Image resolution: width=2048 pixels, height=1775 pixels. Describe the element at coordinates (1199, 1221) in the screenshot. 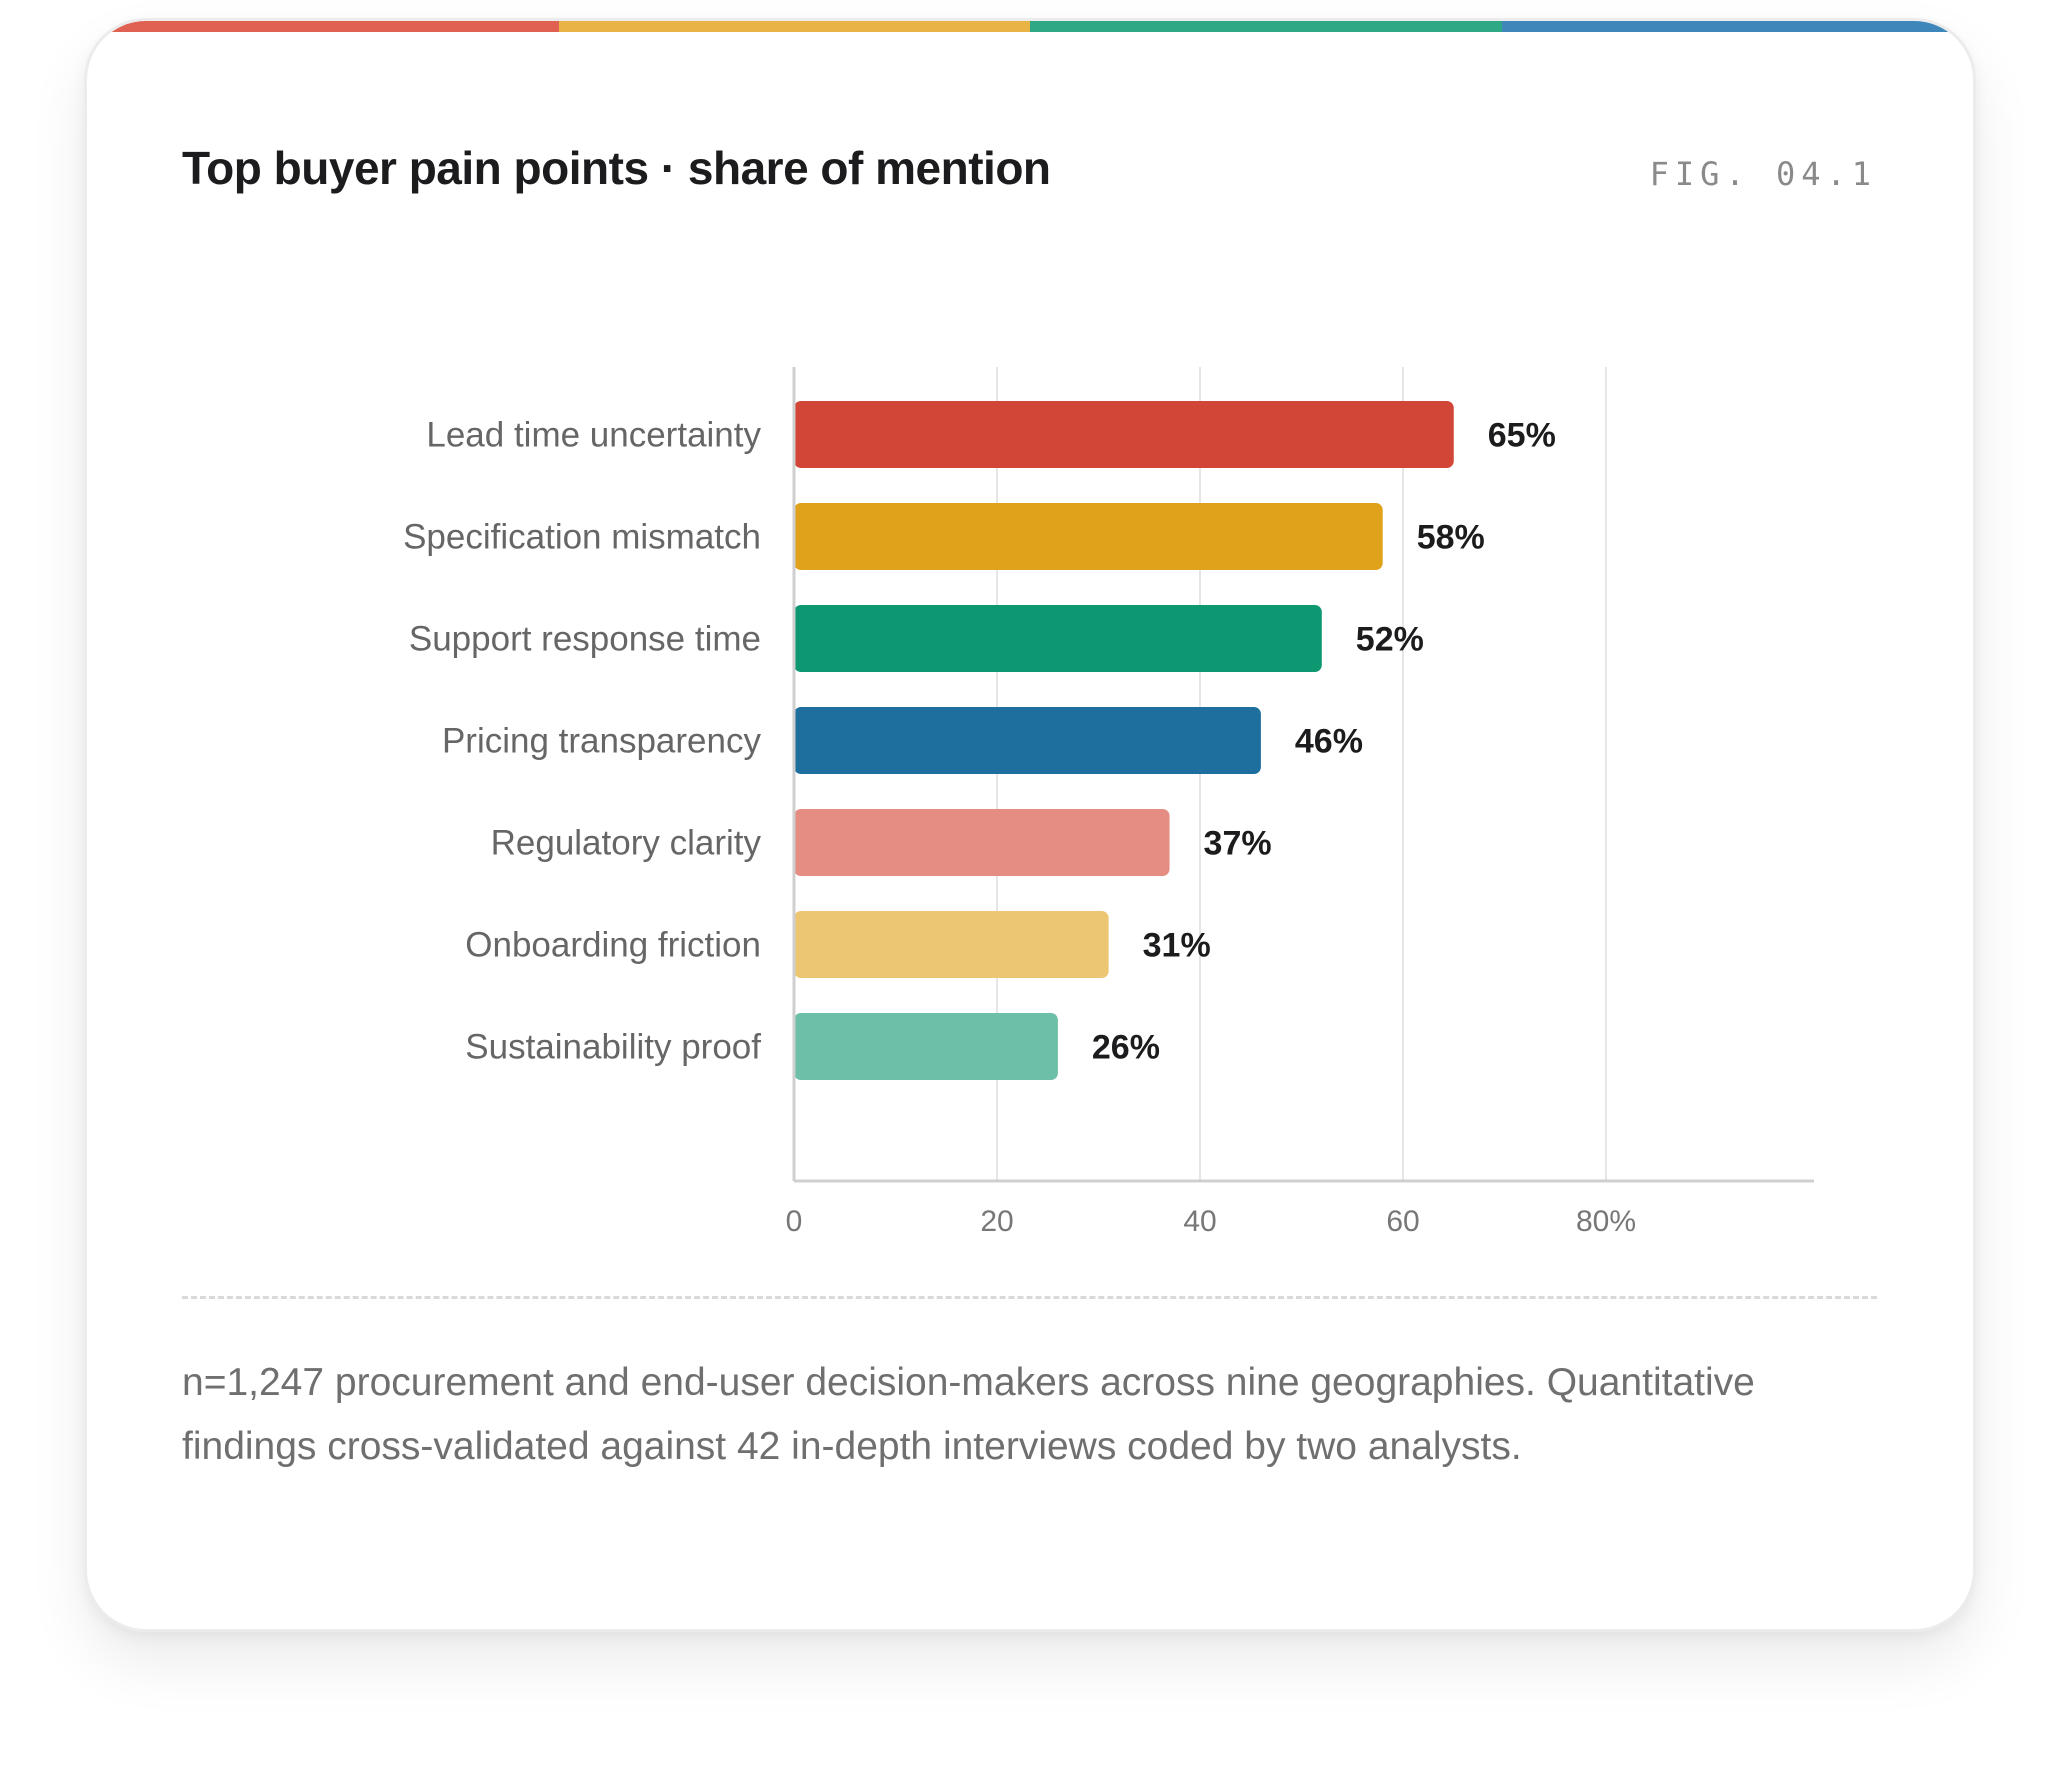

I see `x-tick-label: 40` at that location.